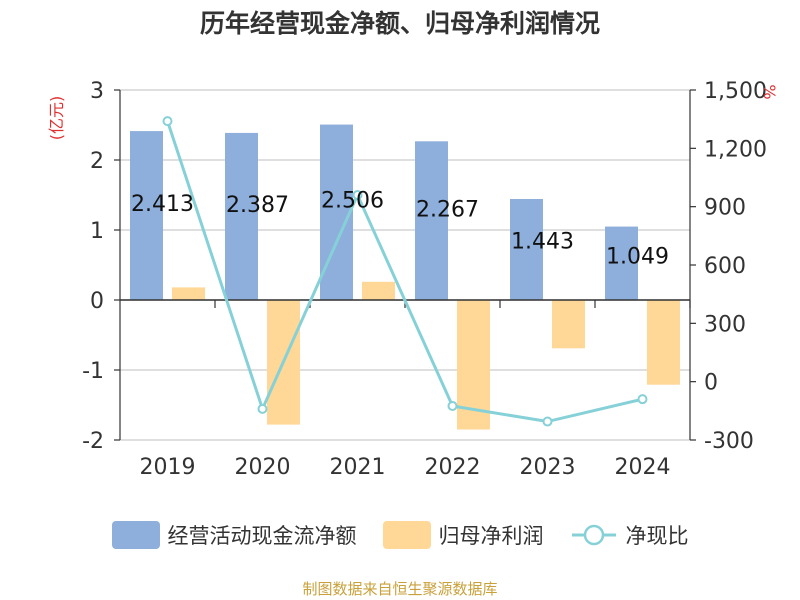  What do you see at coordinates (725, 324) in the screenshot?
I see `right-tick-label: 300` at bounding box center [725, 324].